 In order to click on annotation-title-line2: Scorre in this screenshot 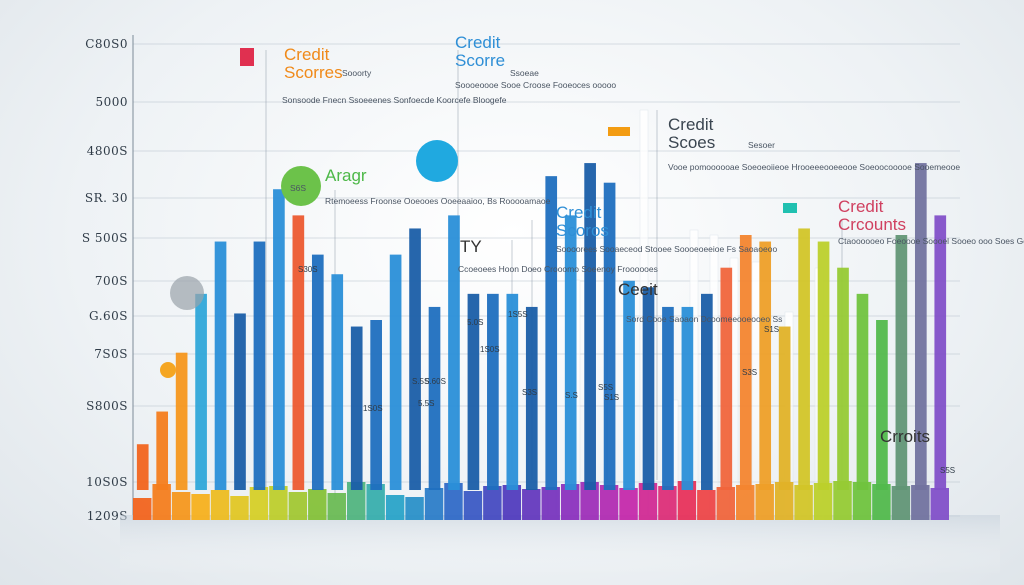, I will do `click(480, 60)`.